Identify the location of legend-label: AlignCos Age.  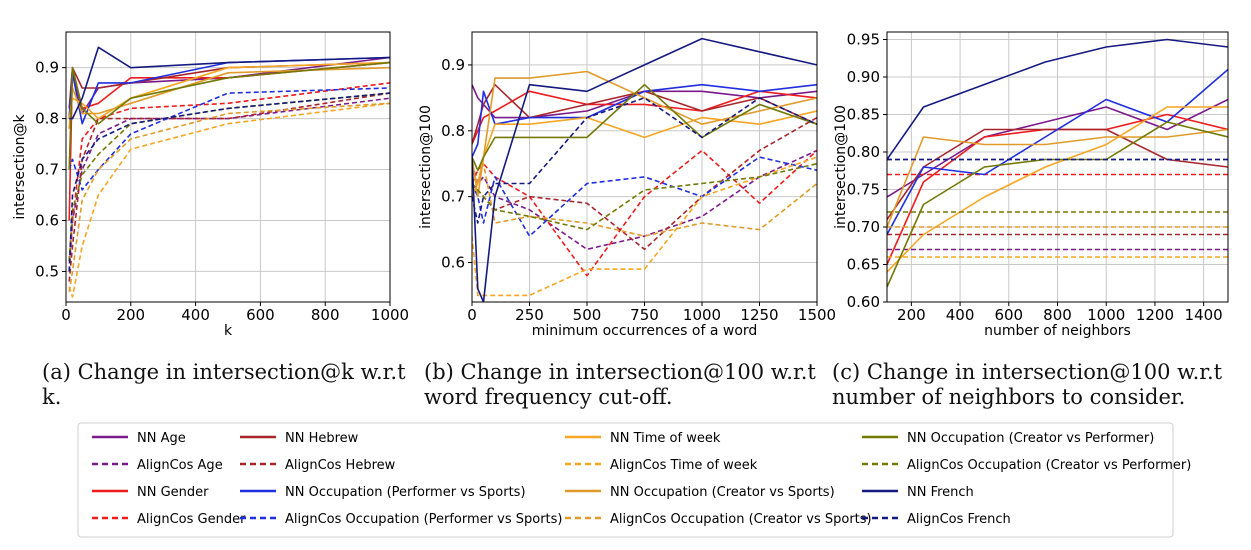
(180, 465).